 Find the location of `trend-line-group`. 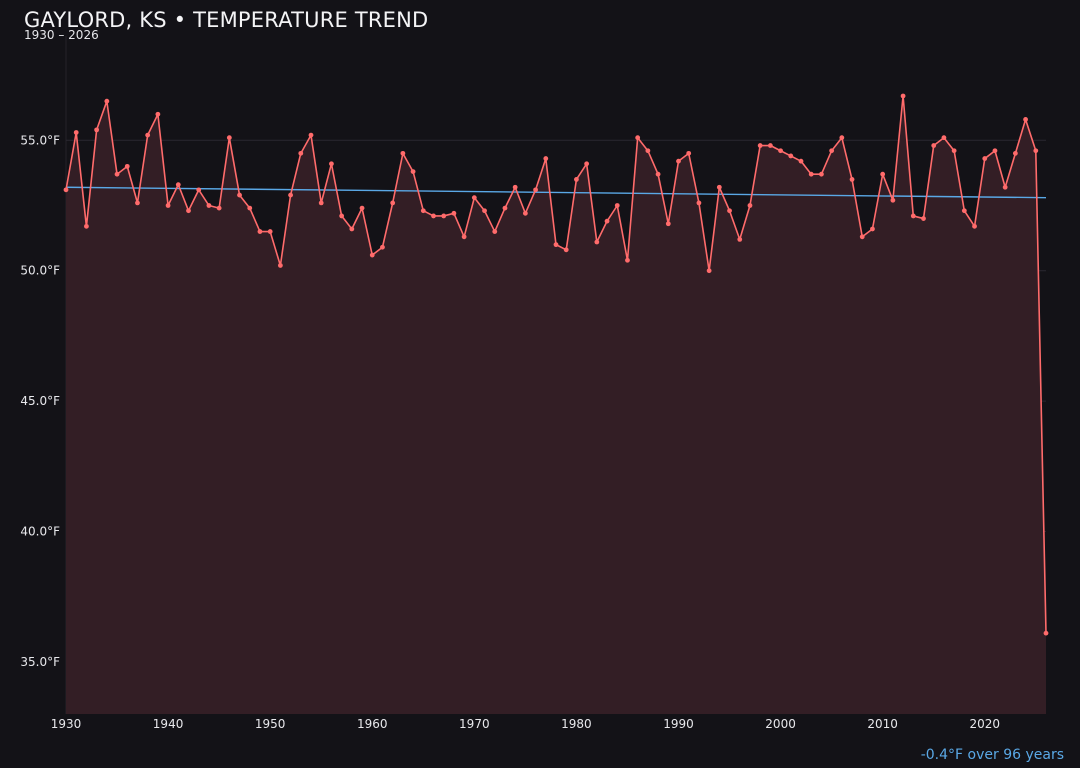

trend-line-group is located at coordinates (556, 192).